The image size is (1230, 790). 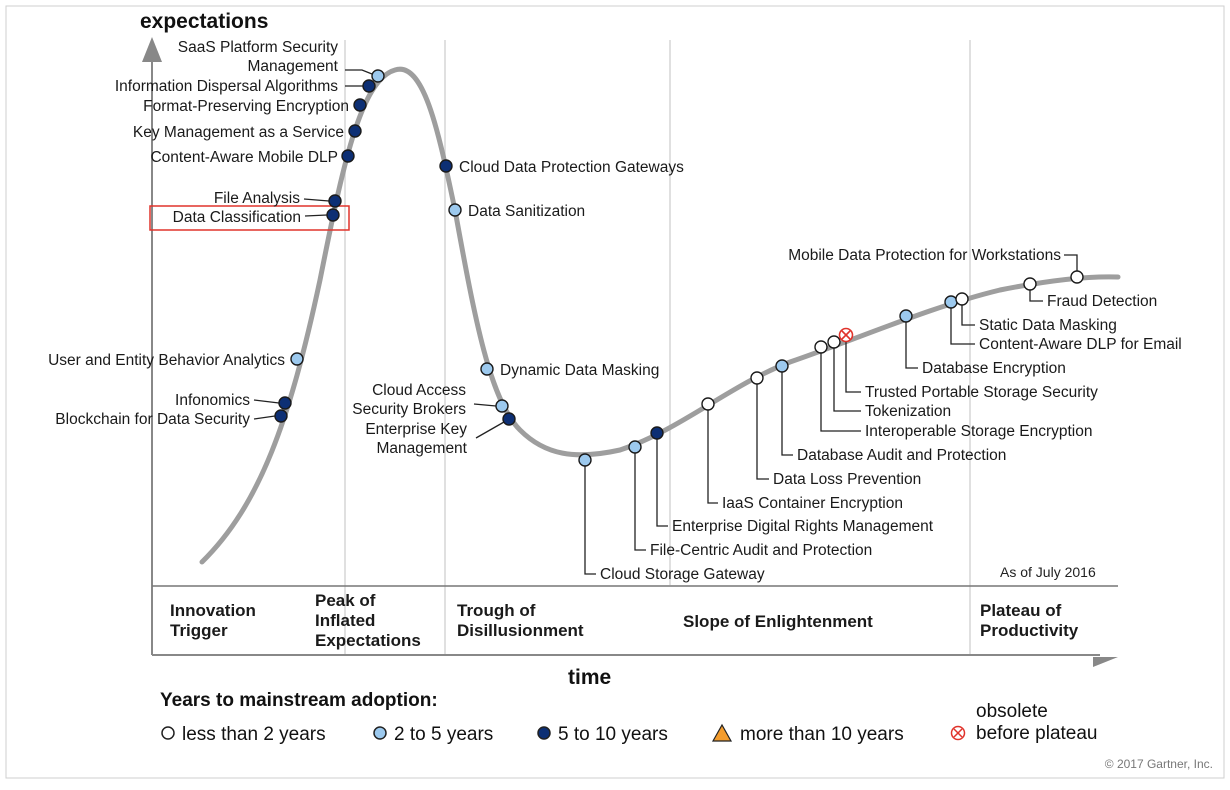 What do you see at coordinates (345, 620) in the screenshot?
I see `phase-label-line: Inflated` at bounding box center [345, 620].